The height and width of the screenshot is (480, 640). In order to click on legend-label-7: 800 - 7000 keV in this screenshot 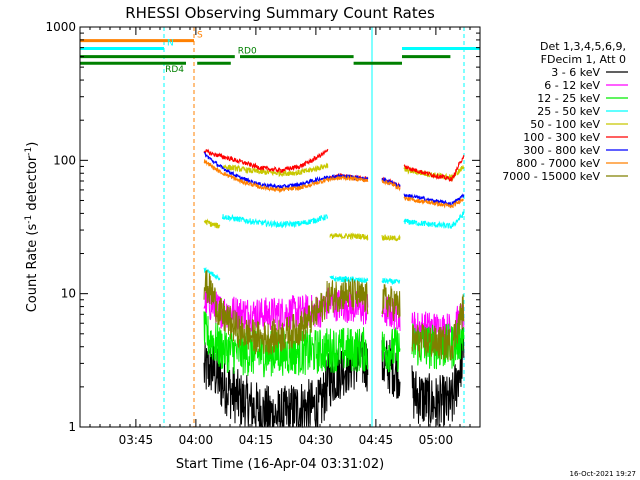, I will do `click(558, 163)`.